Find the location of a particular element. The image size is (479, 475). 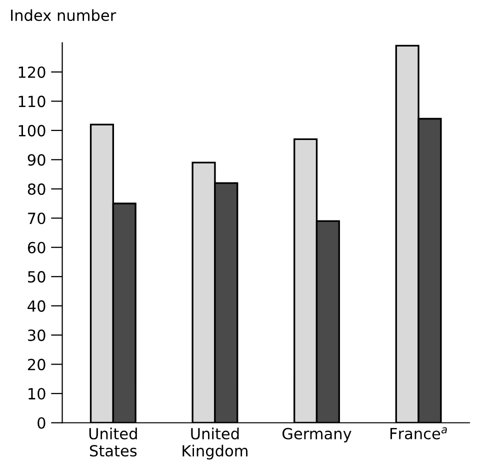

x-tick-label: France$^{a}$ is located at coordinates (418, 433).